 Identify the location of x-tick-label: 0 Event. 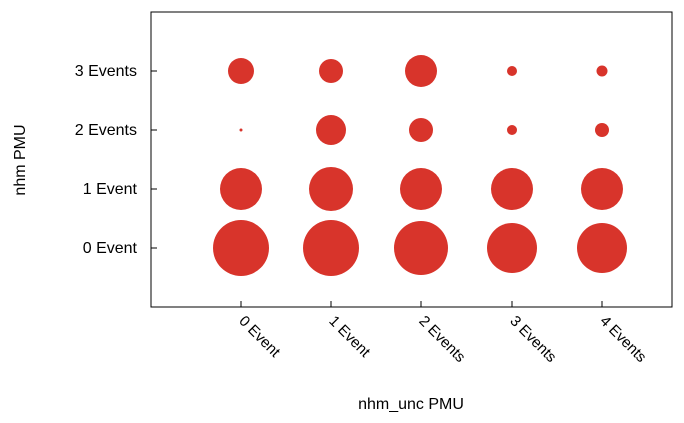
(259, 337).